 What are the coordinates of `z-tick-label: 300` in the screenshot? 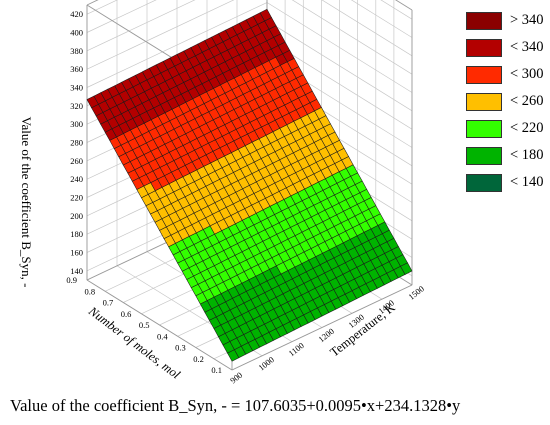 It's located at (76, 124).